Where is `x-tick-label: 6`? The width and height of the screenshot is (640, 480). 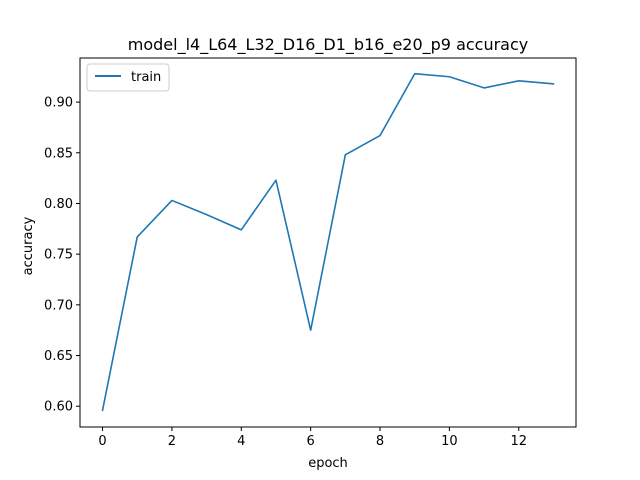
x-tick-label: 6 is located at coordinates (311, 441).